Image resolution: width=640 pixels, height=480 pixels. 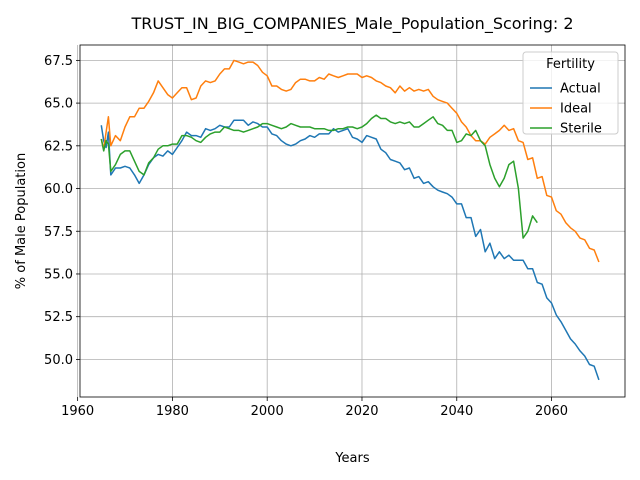 I want to click on legend-label-actual: Actual, so click(x=580, y=89).